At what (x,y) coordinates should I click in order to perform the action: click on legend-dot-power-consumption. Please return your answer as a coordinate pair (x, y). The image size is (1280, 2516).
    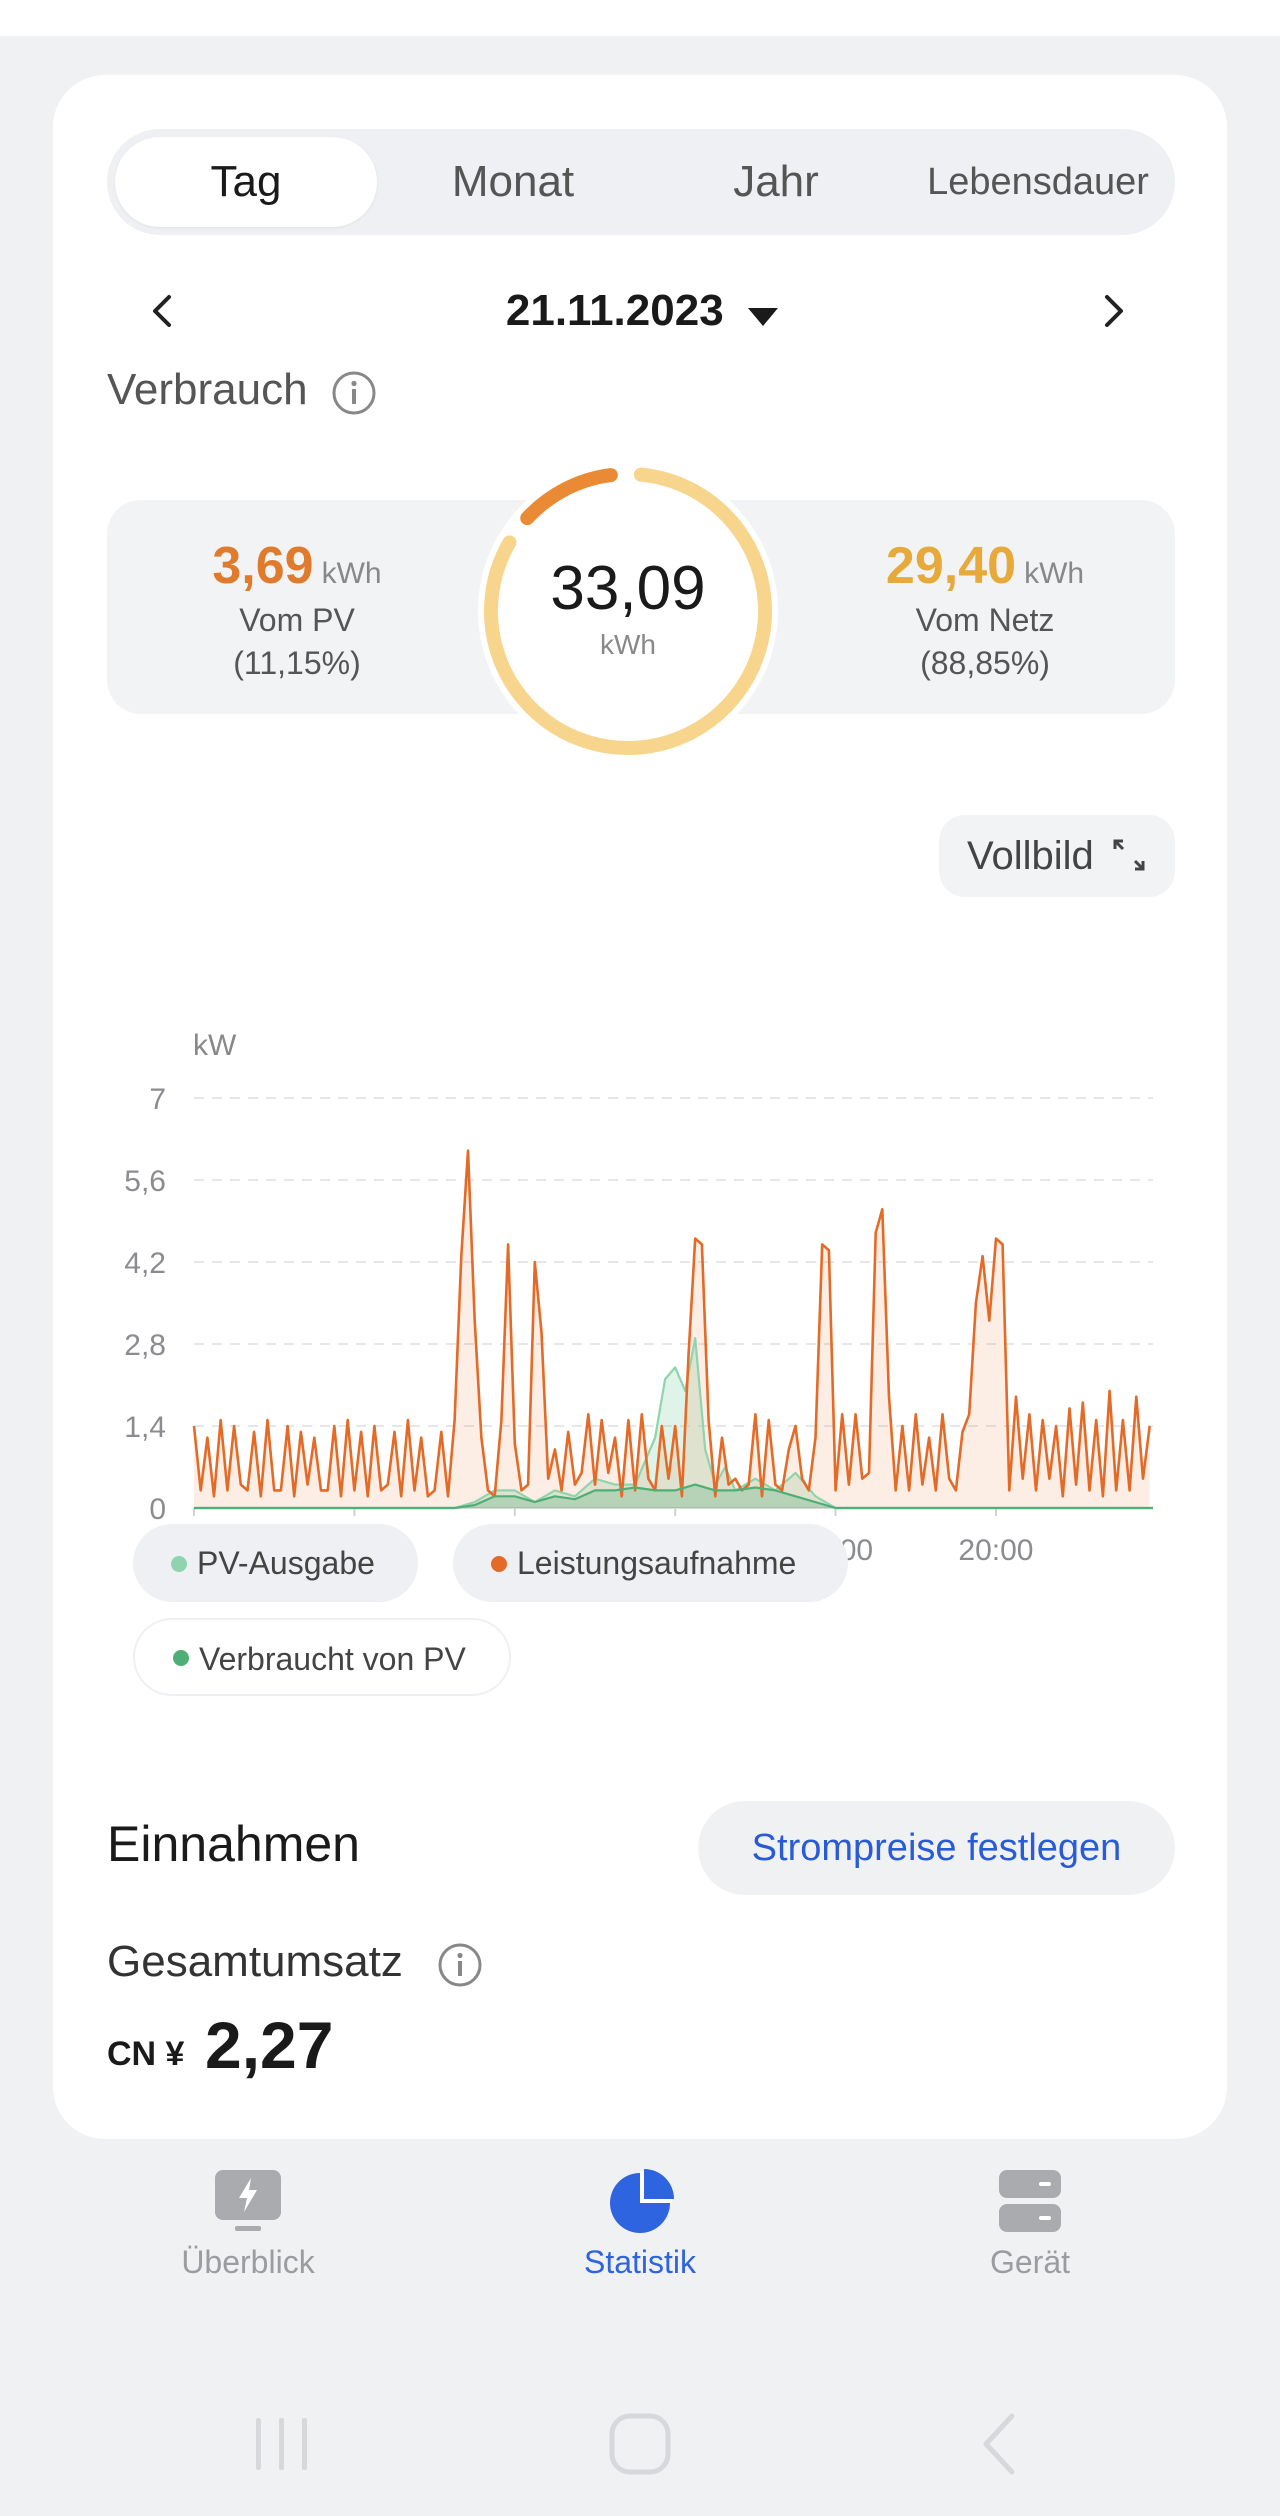
    Looking at the image, I should click on (499, 1564).